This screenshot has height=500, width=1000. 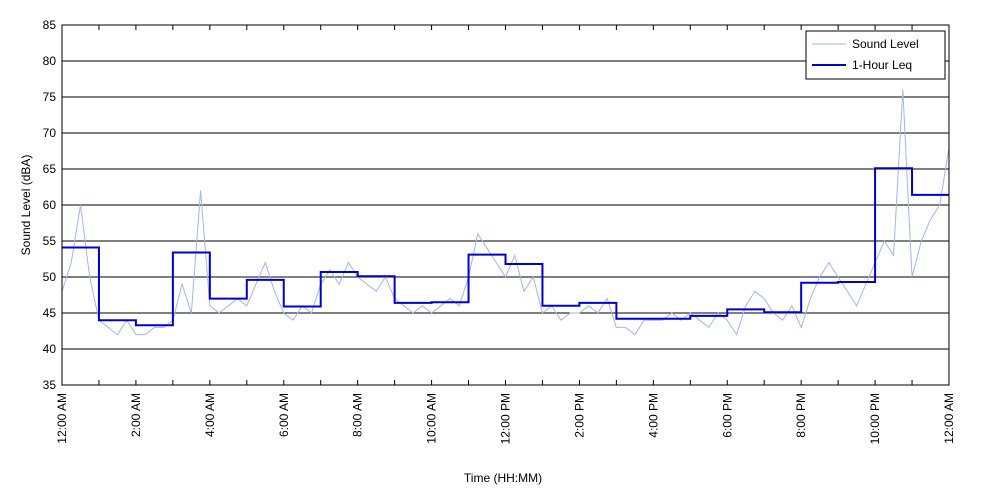 I want to click on legend-box, so click(x=875, y=55).